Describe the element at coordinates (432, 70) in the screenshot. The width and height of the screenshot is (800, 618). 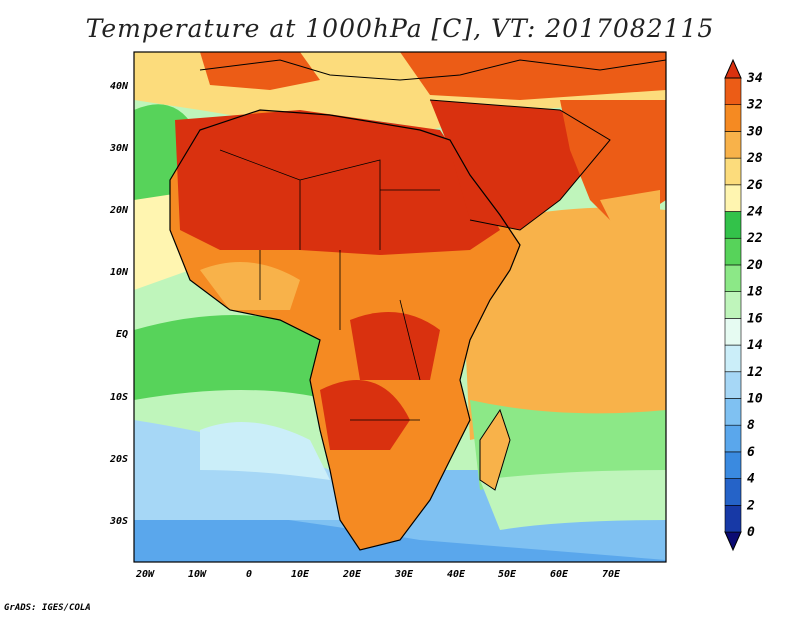
I see `europe-coastline` at that location.